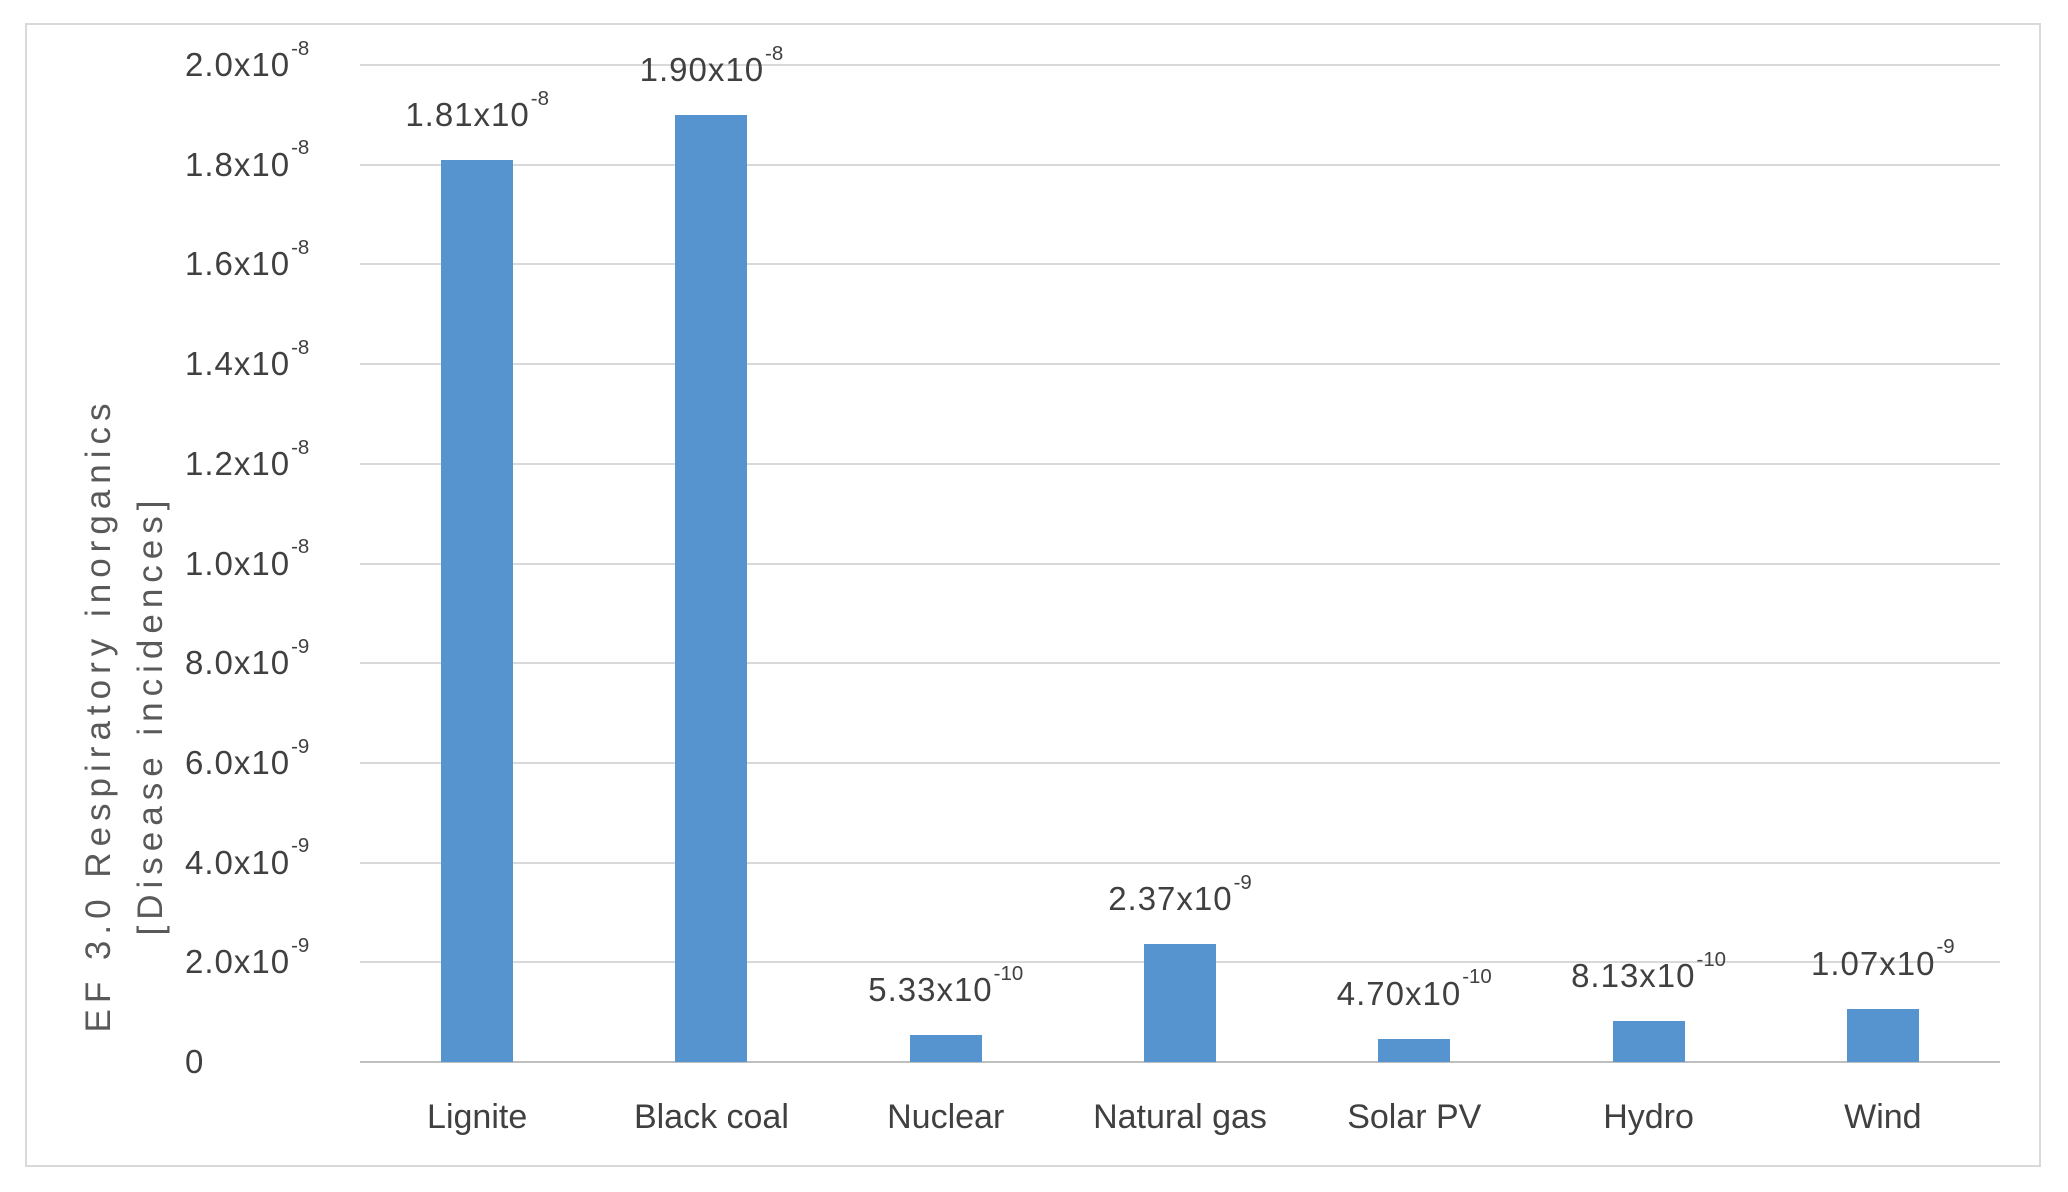  What do you see at coordinates (247, 159) in the screenshot?
I see `y-axis-tick-label: 1.8x10⁻⁸` at bounding box center [247, 159].